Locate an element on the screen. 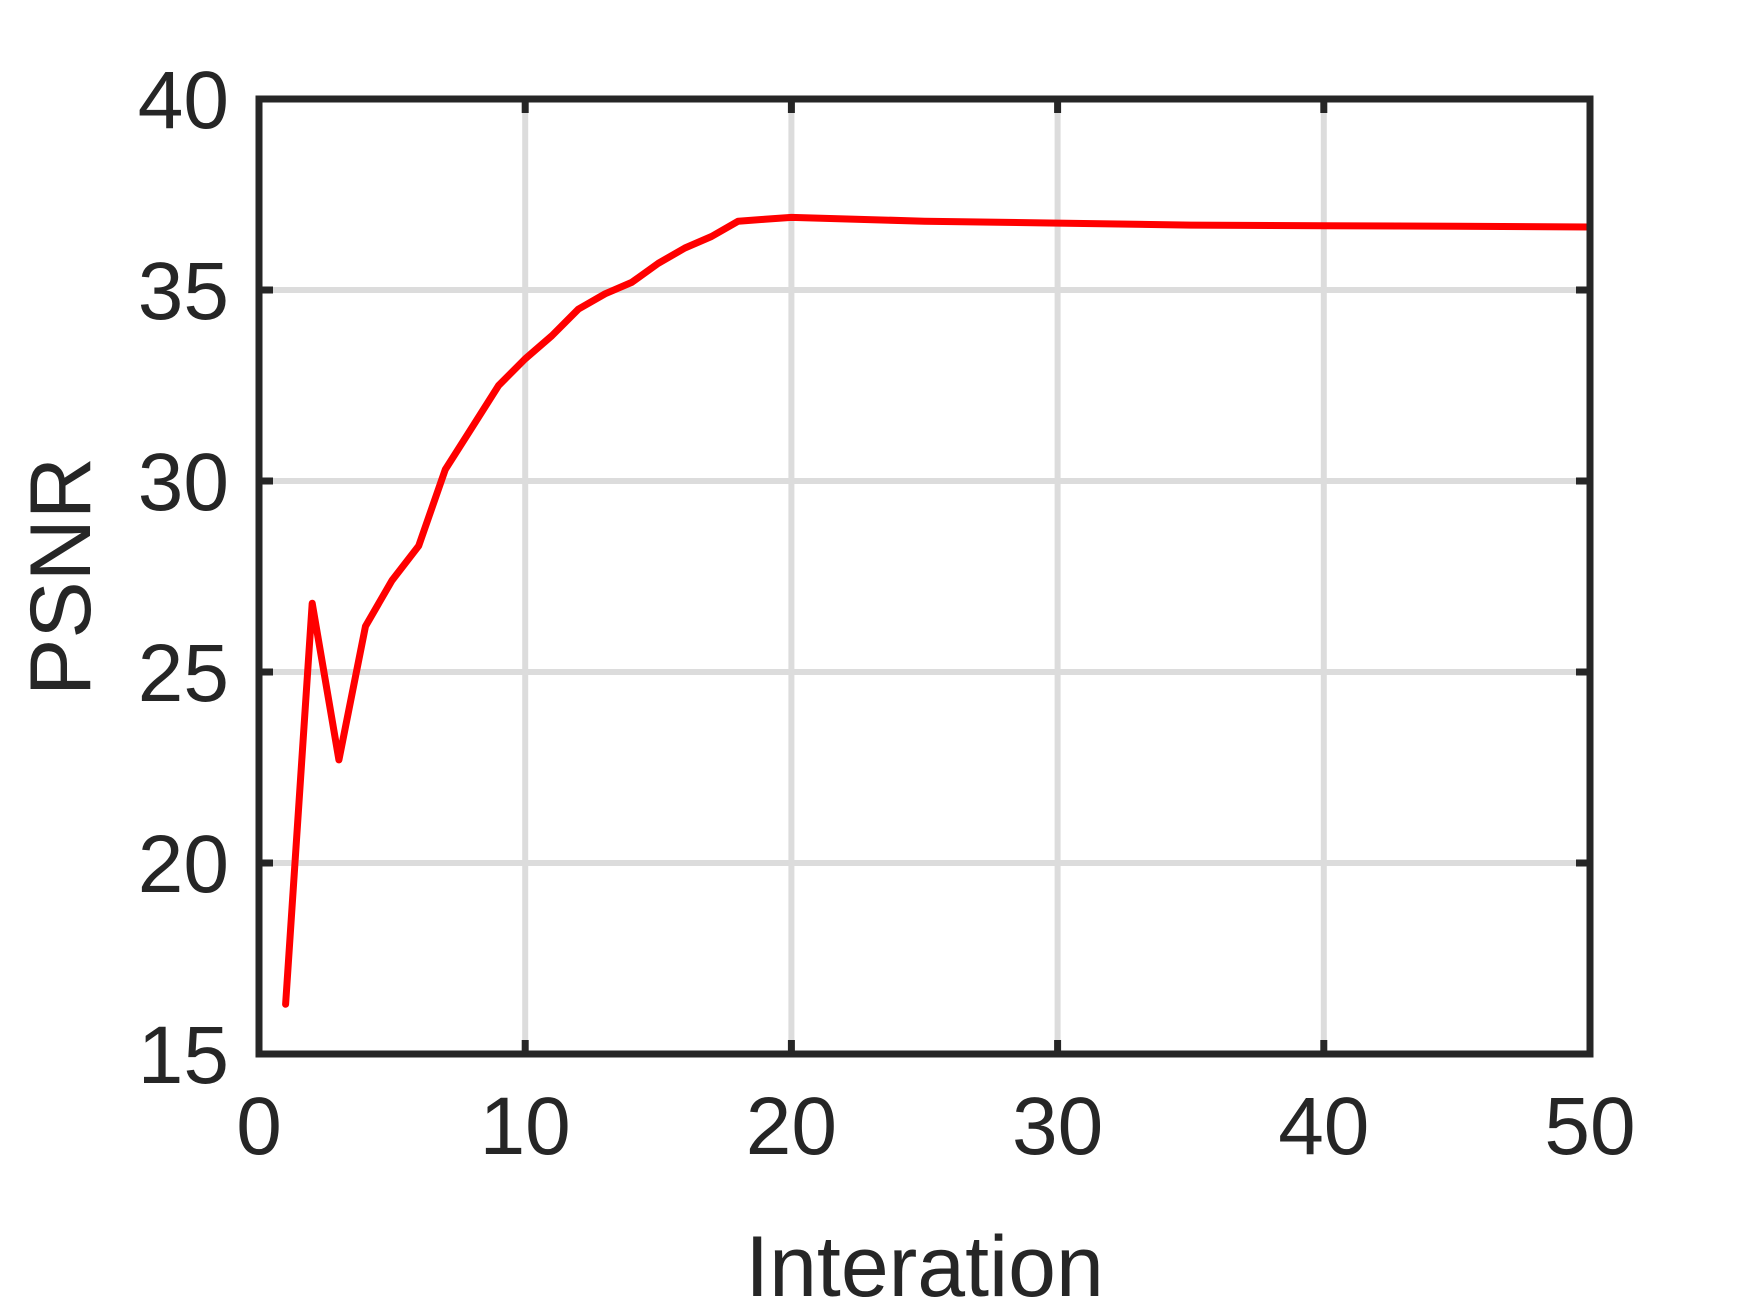 The image size is (1750, 1313). y-tick-label: 35 is located at coordinates (183, 291).